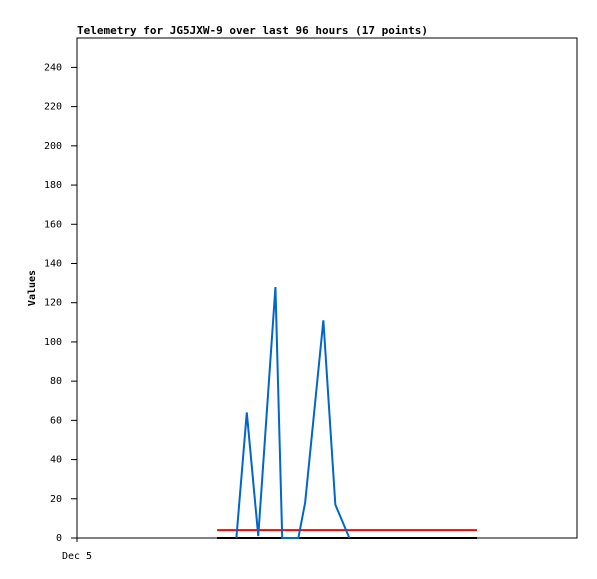 Image resolution: width=597 pixels, height=579 pixels. Describe the element at coordinates (53, 107) in the screenshot. I see `y-tick-label: 220` at that location.